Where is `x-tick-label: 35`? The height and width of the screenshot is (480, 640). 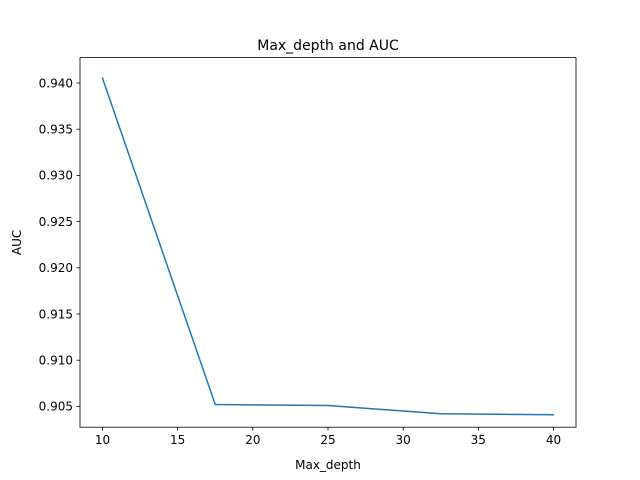 x-tick-label: 35 is located at coordinates (478, 440).